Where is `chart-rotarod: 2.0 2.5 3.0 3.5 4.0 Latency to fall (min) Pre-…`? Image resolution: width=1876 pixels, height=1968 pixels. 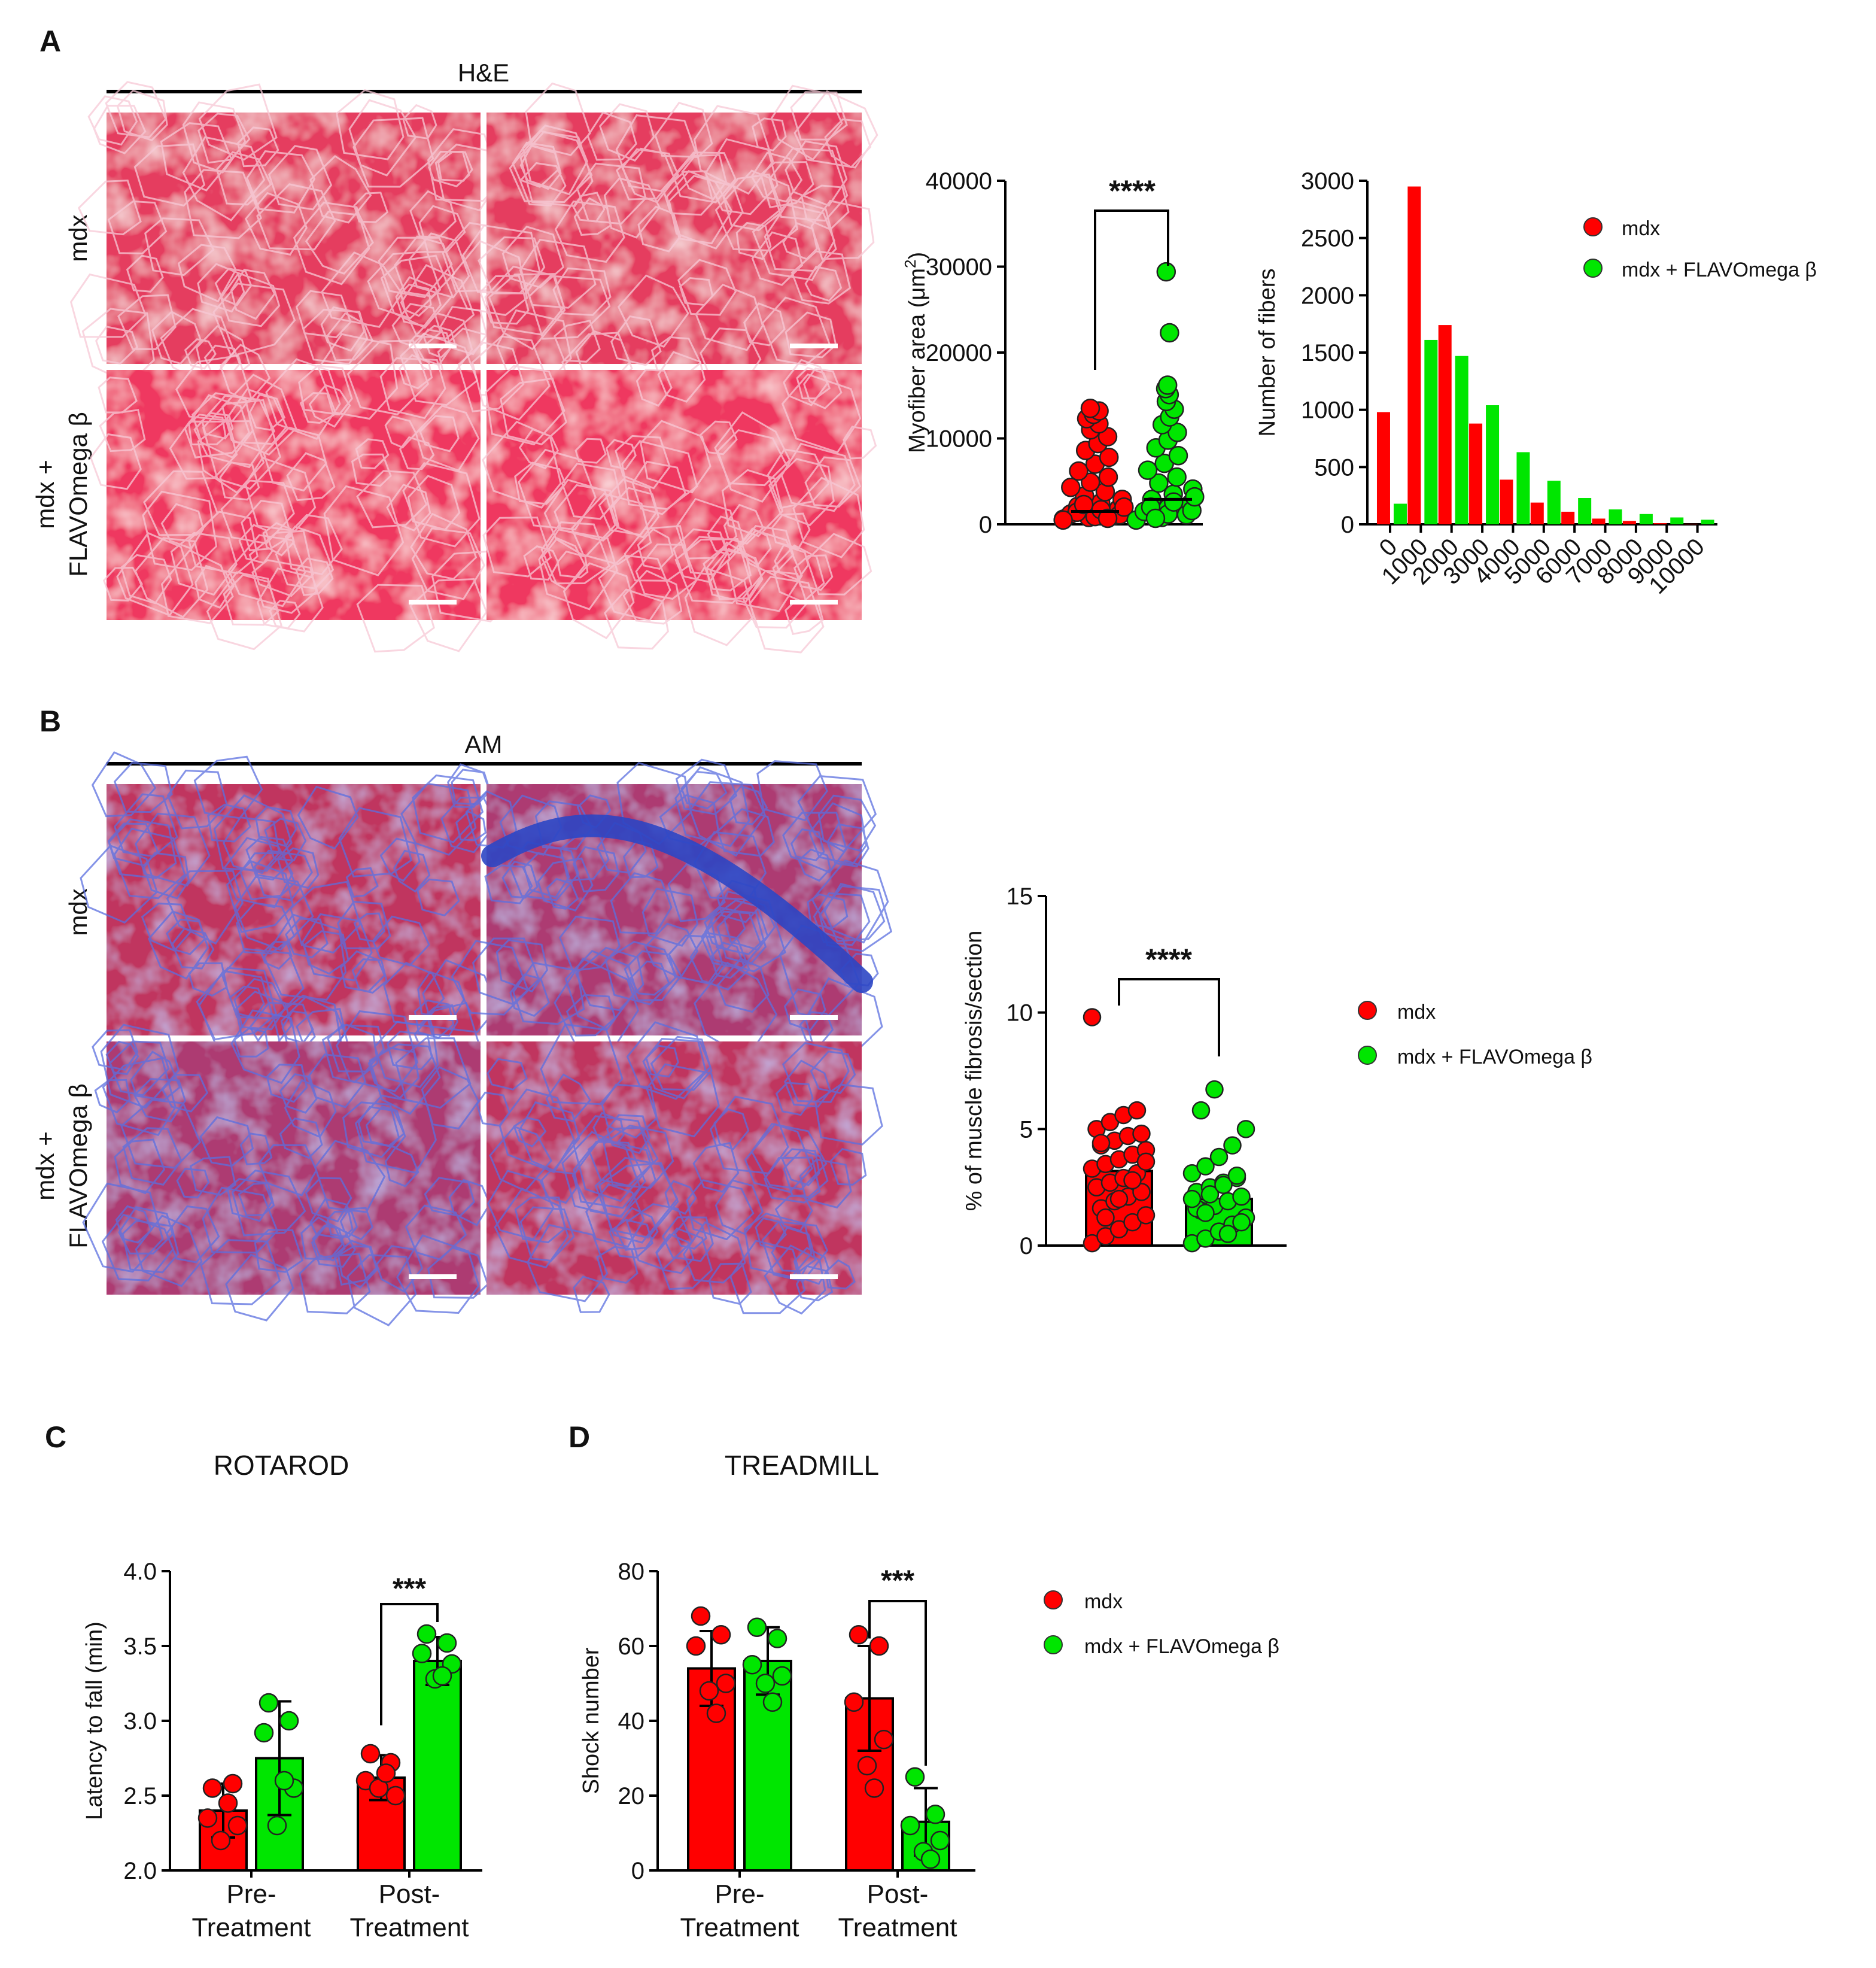
chart-rotarod: 2.0 2.5 3.0 3.5 4.0 Latency to fall (min) Pre-… is located at coordinates (282, 1750).